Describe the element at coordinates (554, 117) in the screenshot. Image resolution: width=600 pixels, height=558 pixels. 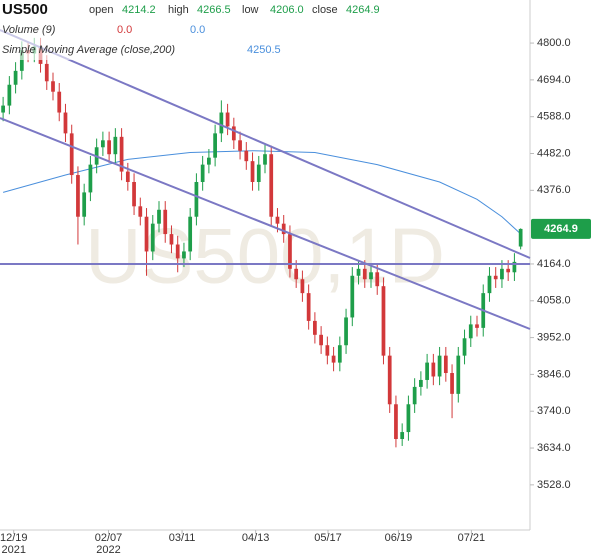
I see `y-tick-label: 4588.0` at that location.